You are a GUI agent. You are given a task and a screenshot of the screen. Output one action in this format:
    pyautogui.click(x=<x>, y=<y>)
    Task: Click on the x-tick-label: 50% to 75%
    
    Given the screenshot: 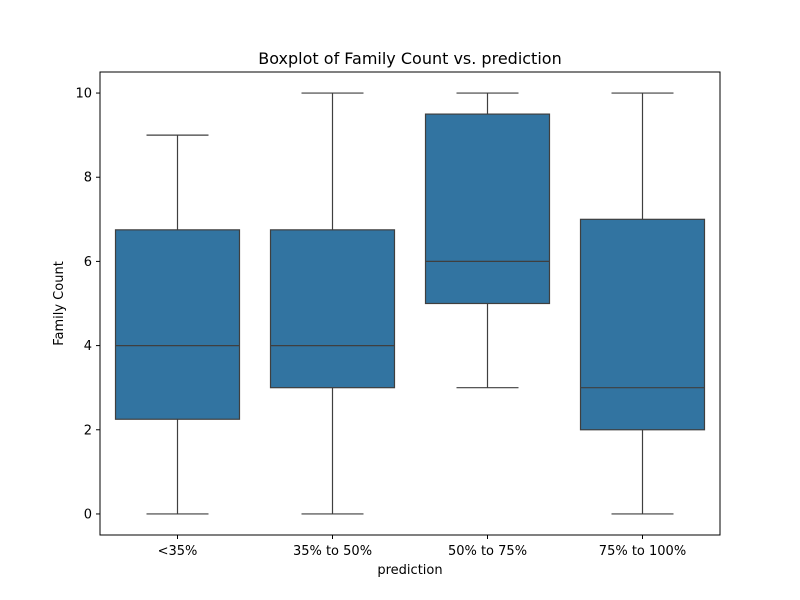 What is the action you would take?
    pyautogui.click(x=487, y=551)
    